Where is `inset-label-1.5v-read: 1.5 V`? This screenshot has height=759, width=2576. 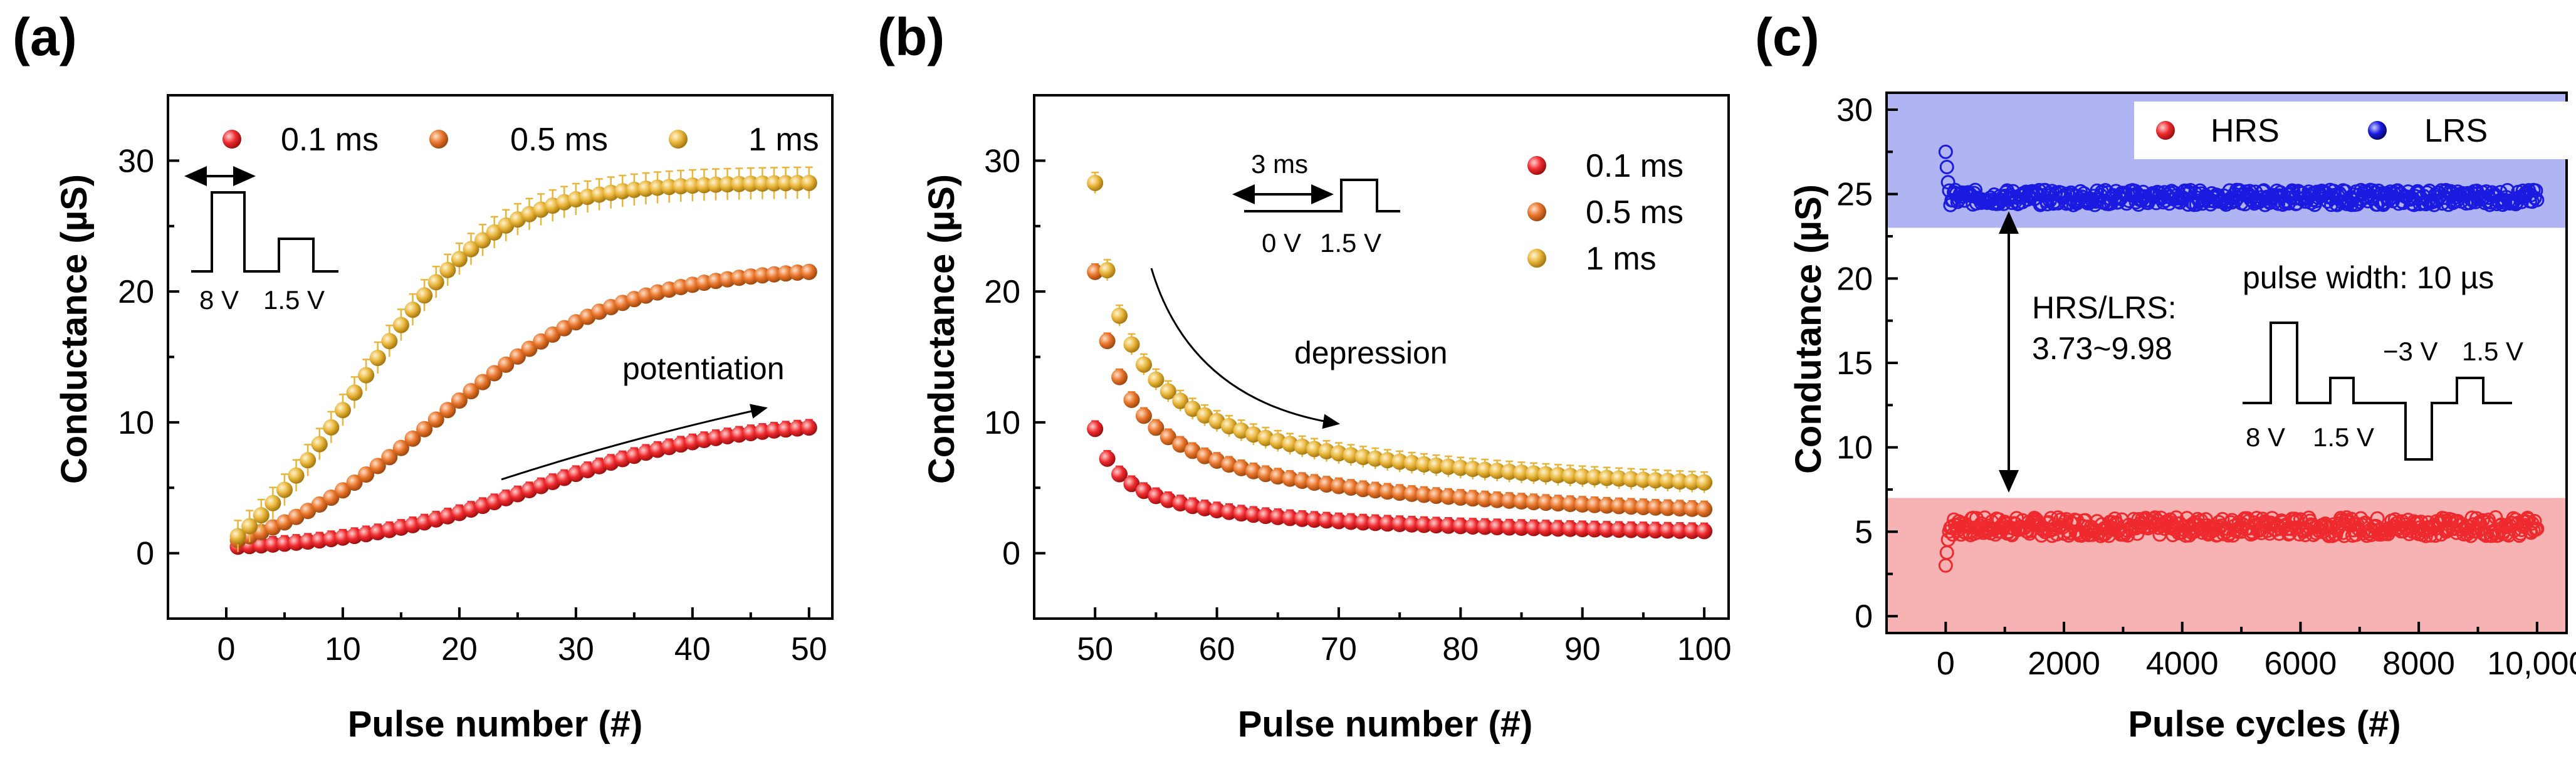 inset-label-1.5v-read: 1.5 V is located at coordinates (2343, 437).